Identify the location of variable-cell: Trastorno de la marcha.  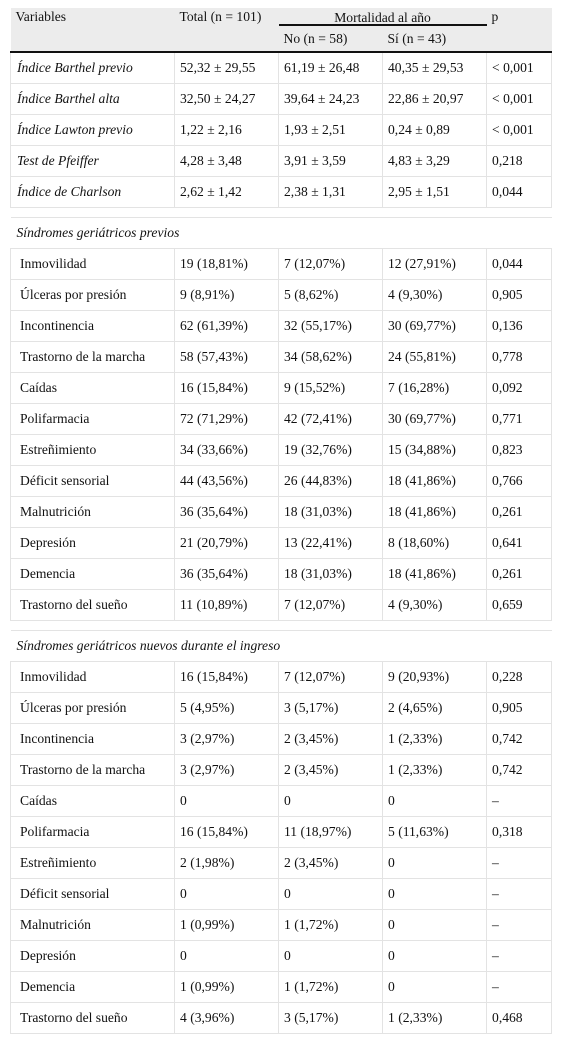
(92, 770).